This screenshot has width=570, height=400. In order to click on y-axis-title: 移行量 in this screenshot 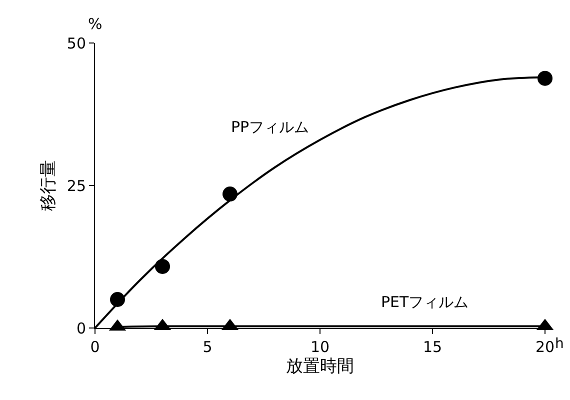, I will do `click(48, 185)`.